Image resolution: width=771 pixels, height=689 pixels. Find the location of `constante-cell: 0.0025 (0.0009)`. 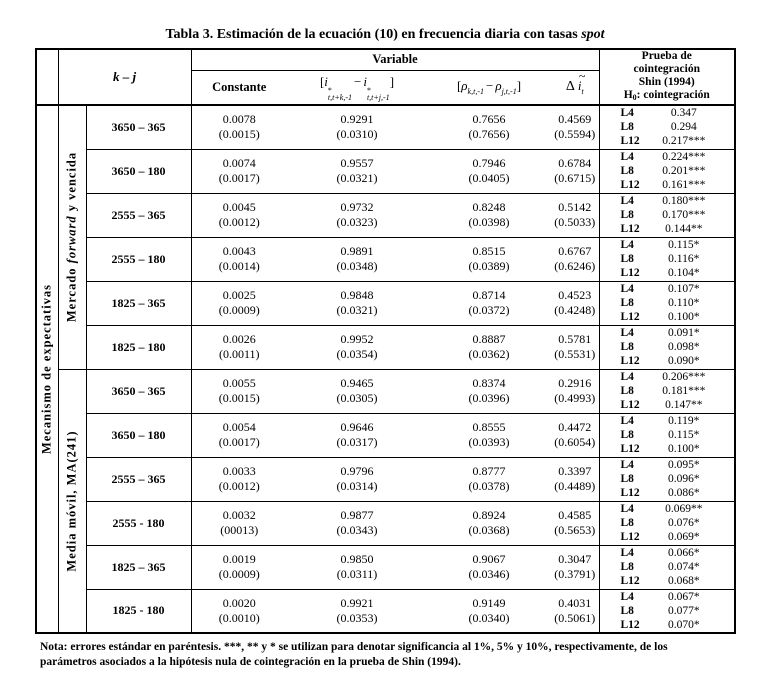

constante-cell: 0.0025 (0.0009) is located at coordinates (239, 303).